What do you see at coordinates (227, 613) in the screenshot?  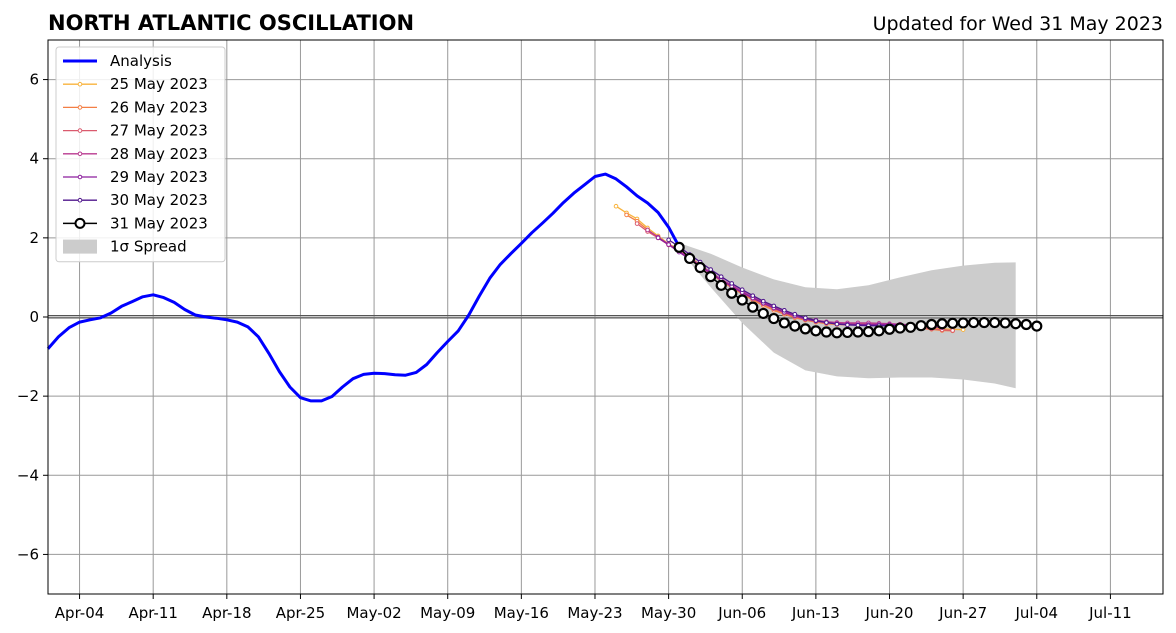 I see `x-tick-label: Apr-18` at bounding box center [227, 613].